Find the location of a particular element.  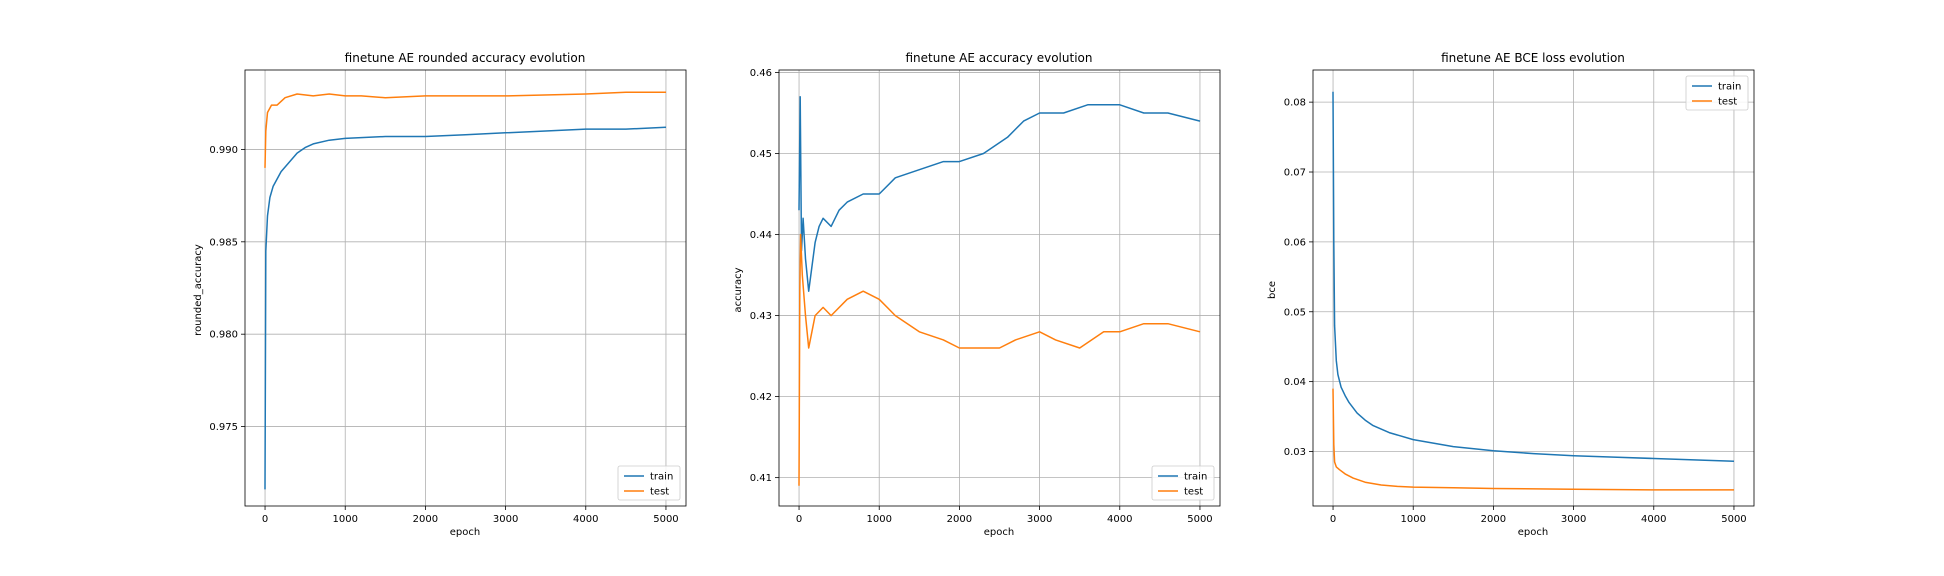

y-axis-label: rounded_accuracy is located at coordinates (198, 290).